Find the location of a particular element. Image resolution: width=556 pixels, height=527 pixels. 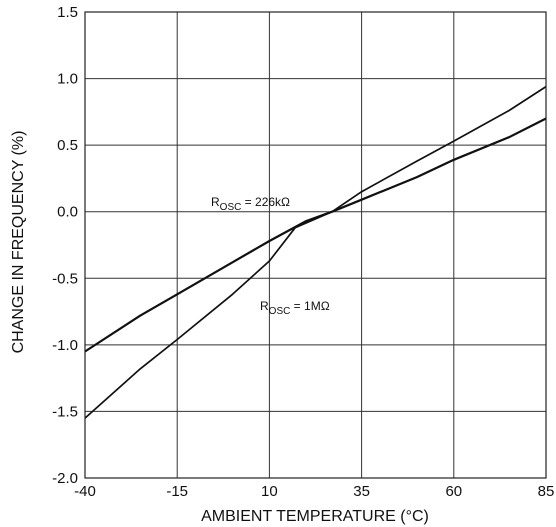

series-label-226k: ROSC = 226kΩ is located at coordinates (250, 204).